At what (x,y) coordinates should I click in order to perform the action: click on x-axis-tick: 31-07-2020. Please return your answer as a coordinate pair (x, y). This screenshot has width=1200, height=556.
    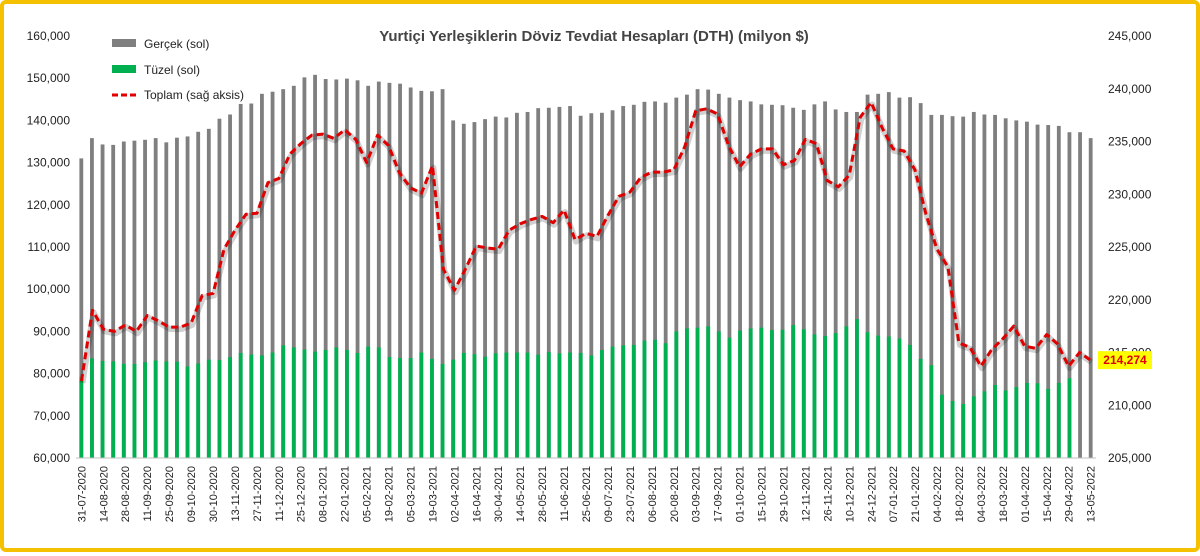
    Looking at the image, I should click on (82, 494).